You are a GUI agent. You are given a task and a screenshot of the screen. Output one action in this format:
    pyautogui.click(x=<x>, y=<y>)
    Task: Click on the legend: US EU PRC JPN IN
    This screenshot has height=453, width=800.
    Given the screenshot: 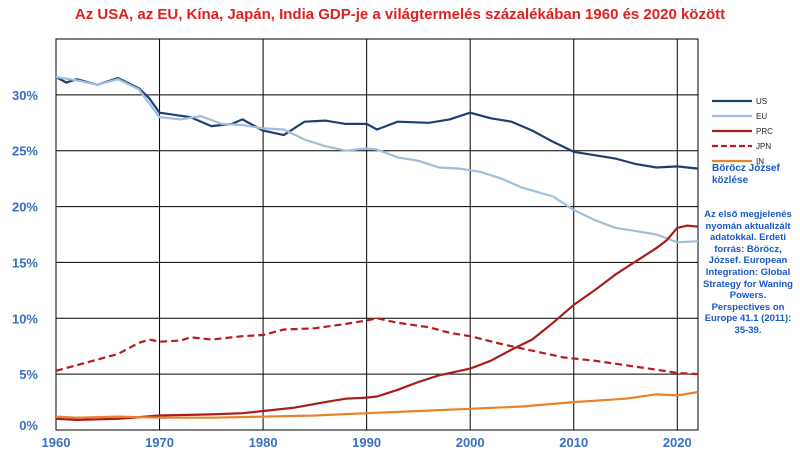 What is the action you would take?
    pyautogui.click(x=742, y=131)
    